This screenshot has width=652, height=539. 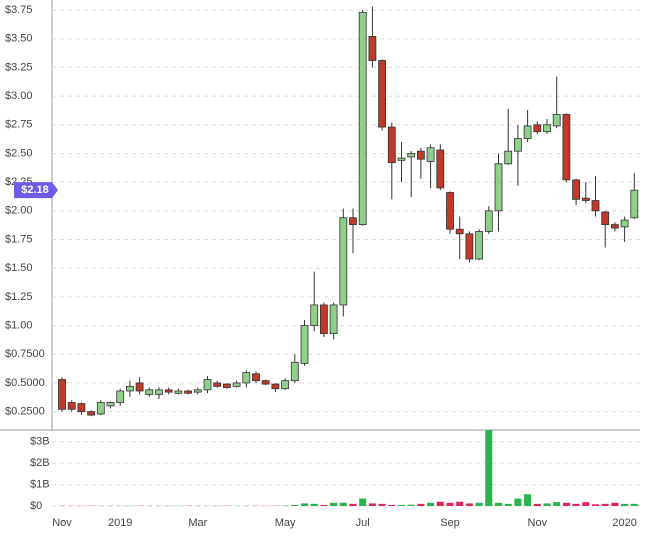 I want to click on y2-tick-label: $3B, so click(x=40, y=442).